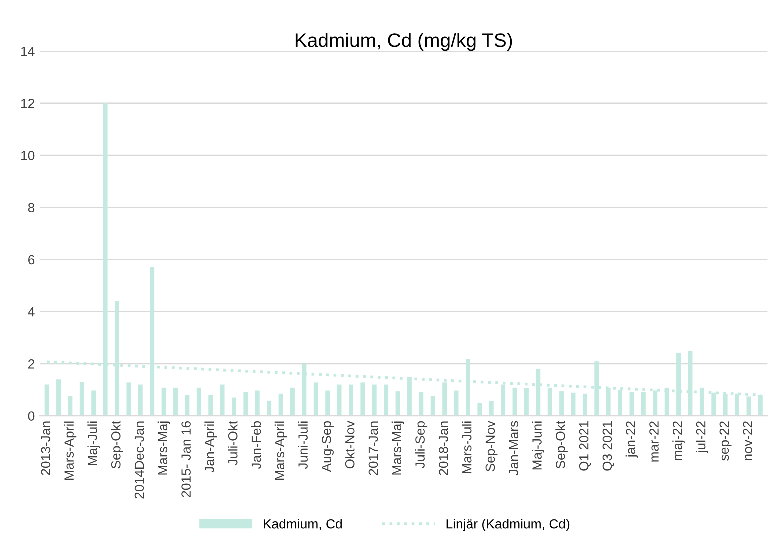 This screenshot has width=770, height=546. I want to click on x-tick-label: Maj-Juli, so click(94, 444).